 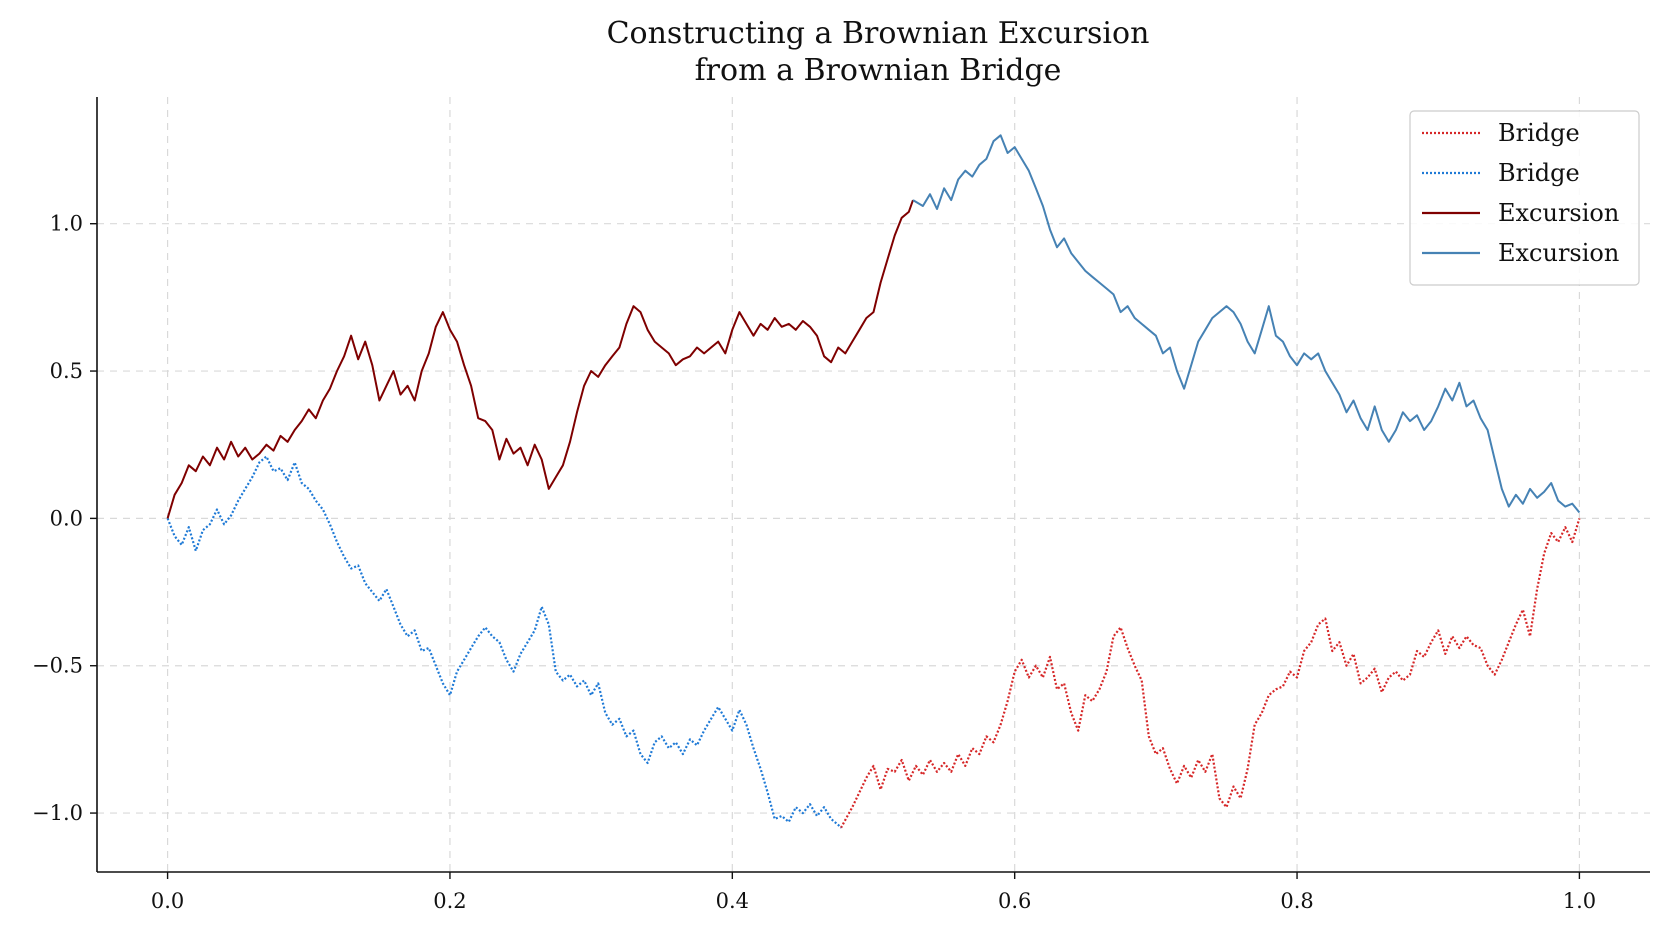 What do you see at coordinates (1539, 173) in the screenshot?
I see `legend-label-1: Bridge` at bounding box center [1539, 173].